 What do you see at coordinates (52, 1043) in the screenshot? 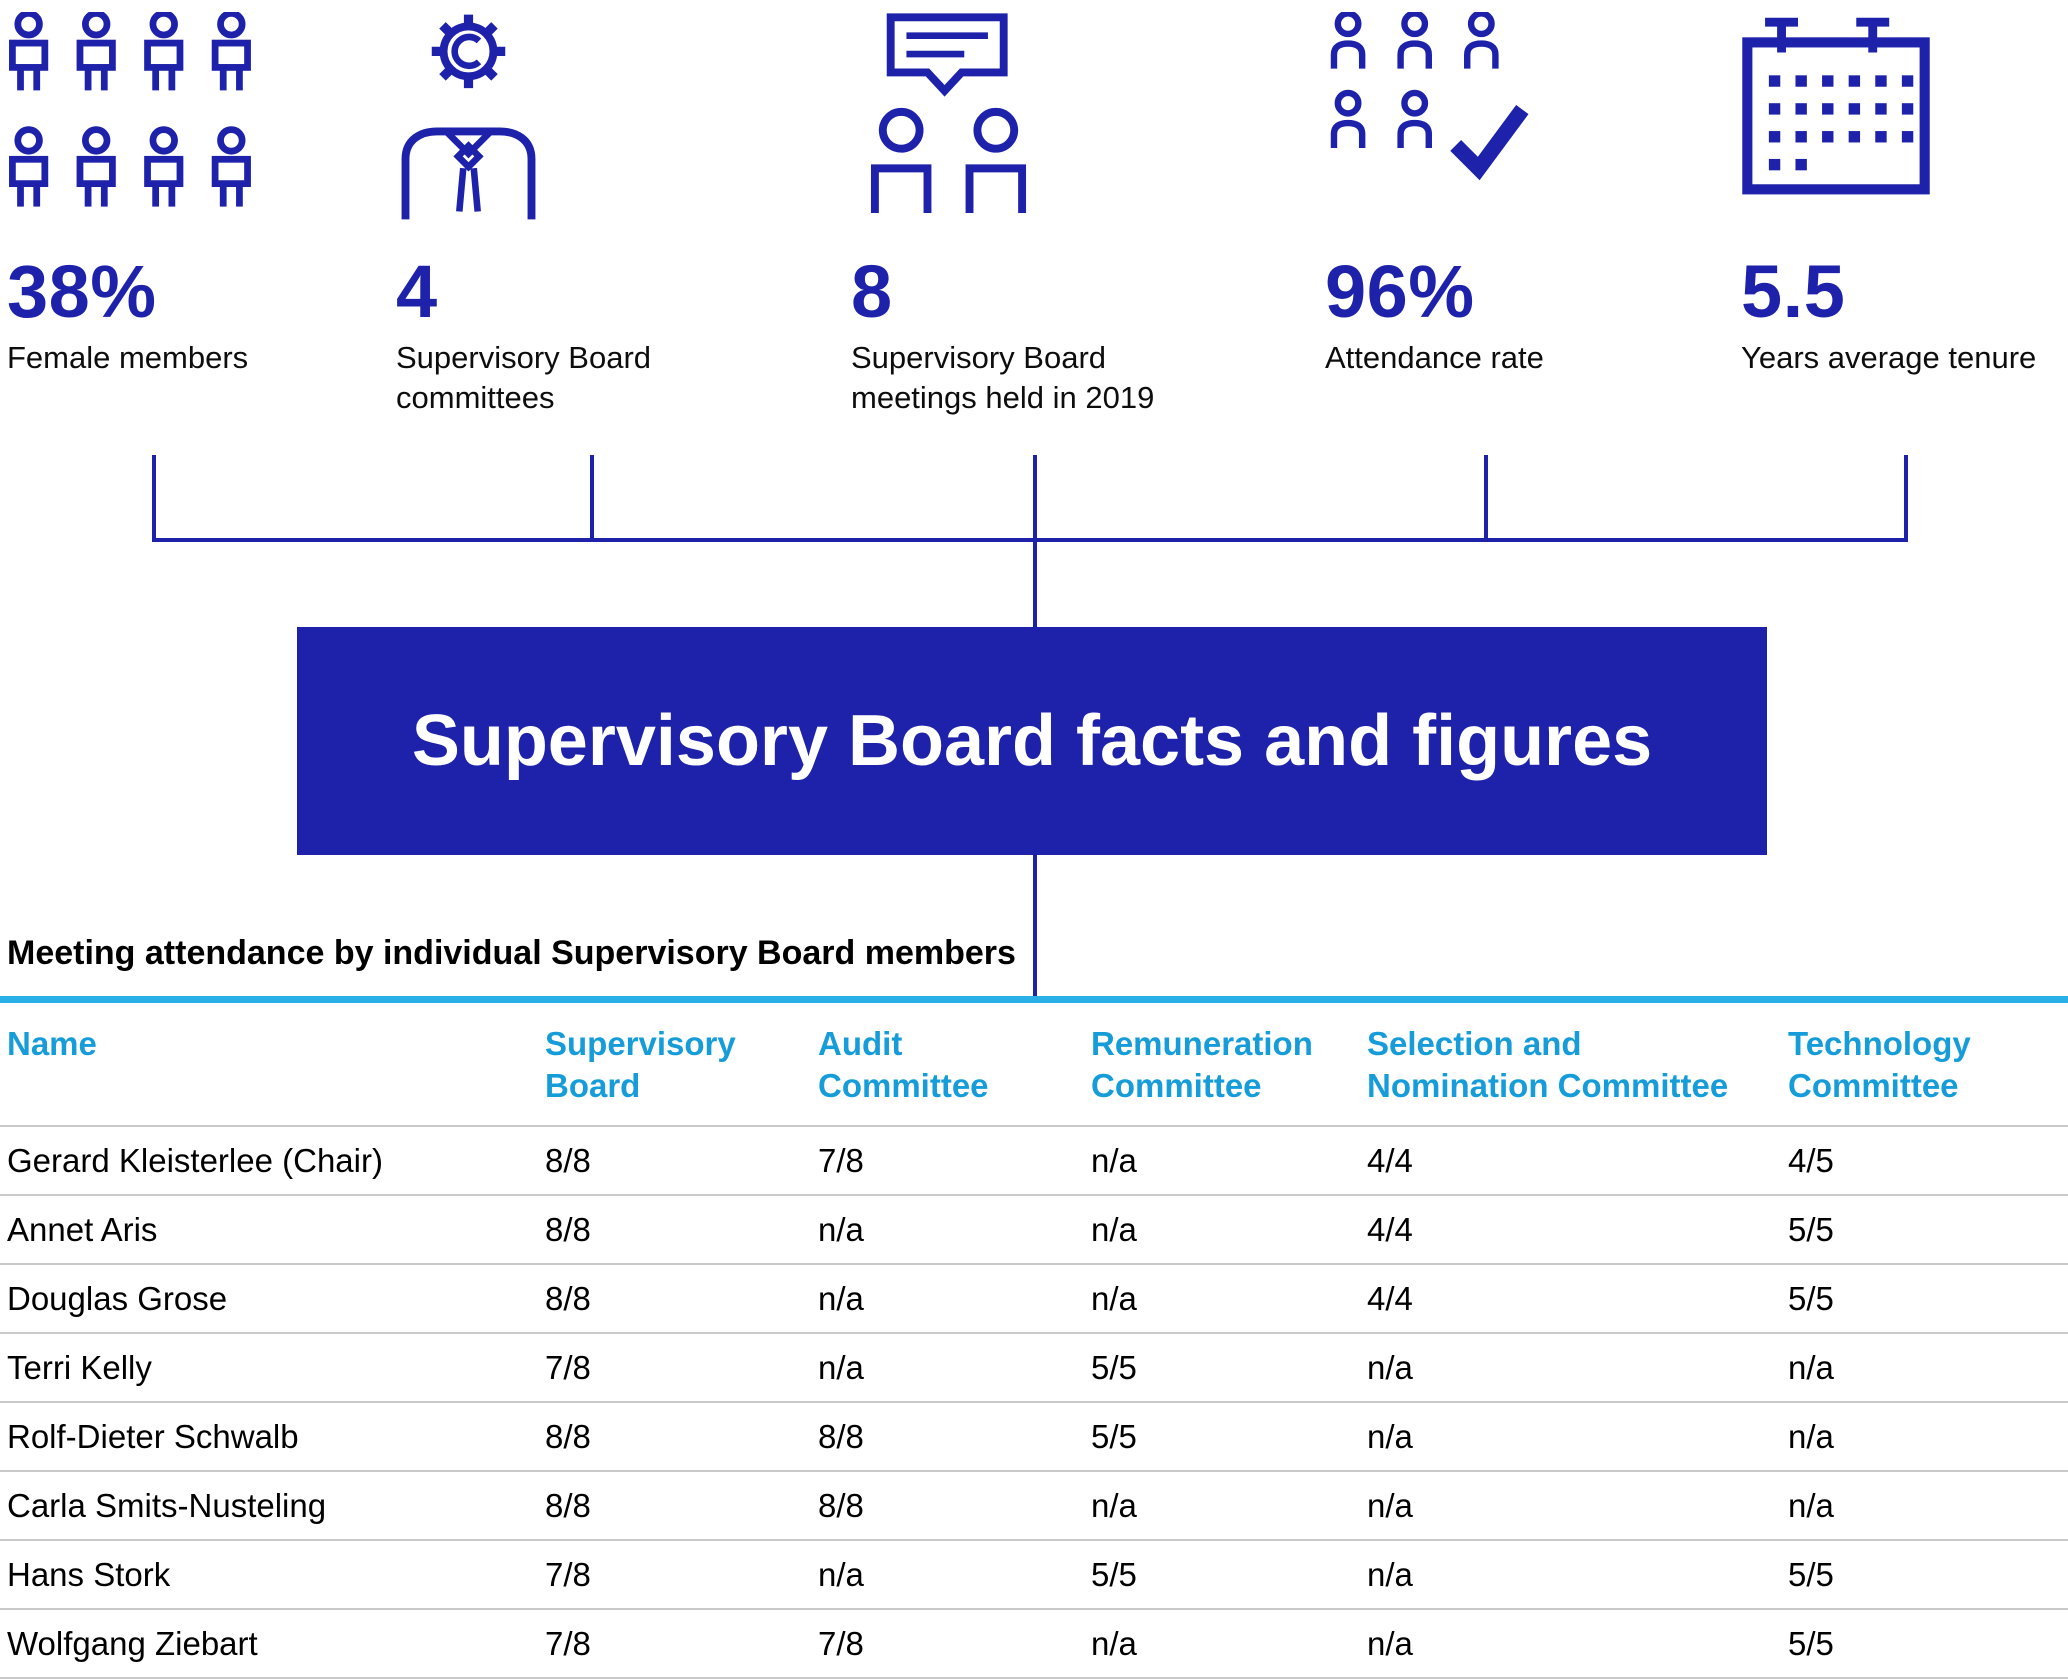
I see `column-header-name: Name` at bounding box center [52, 1043].